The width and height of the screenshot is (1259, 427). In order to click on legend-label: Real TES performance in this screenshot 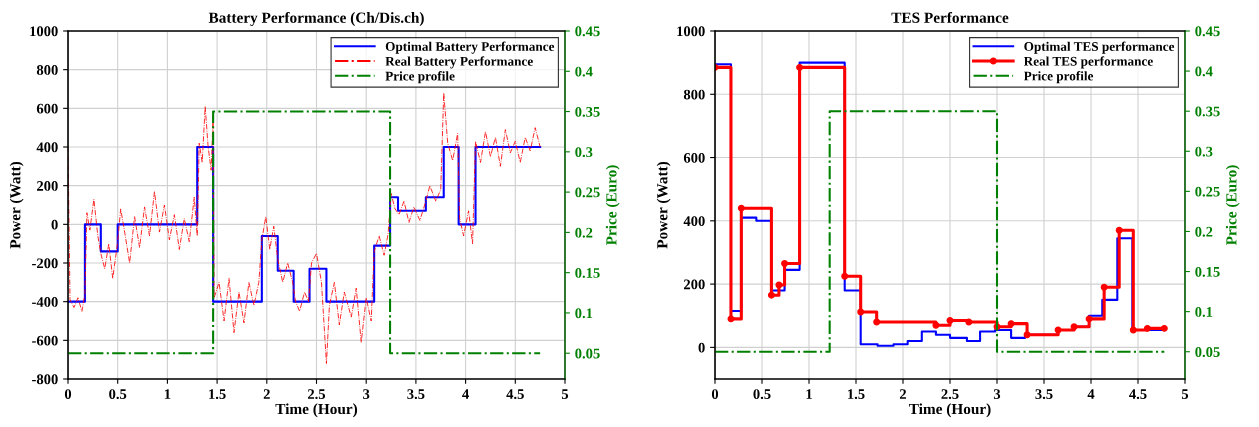, I will do `click(1088, 62)`.